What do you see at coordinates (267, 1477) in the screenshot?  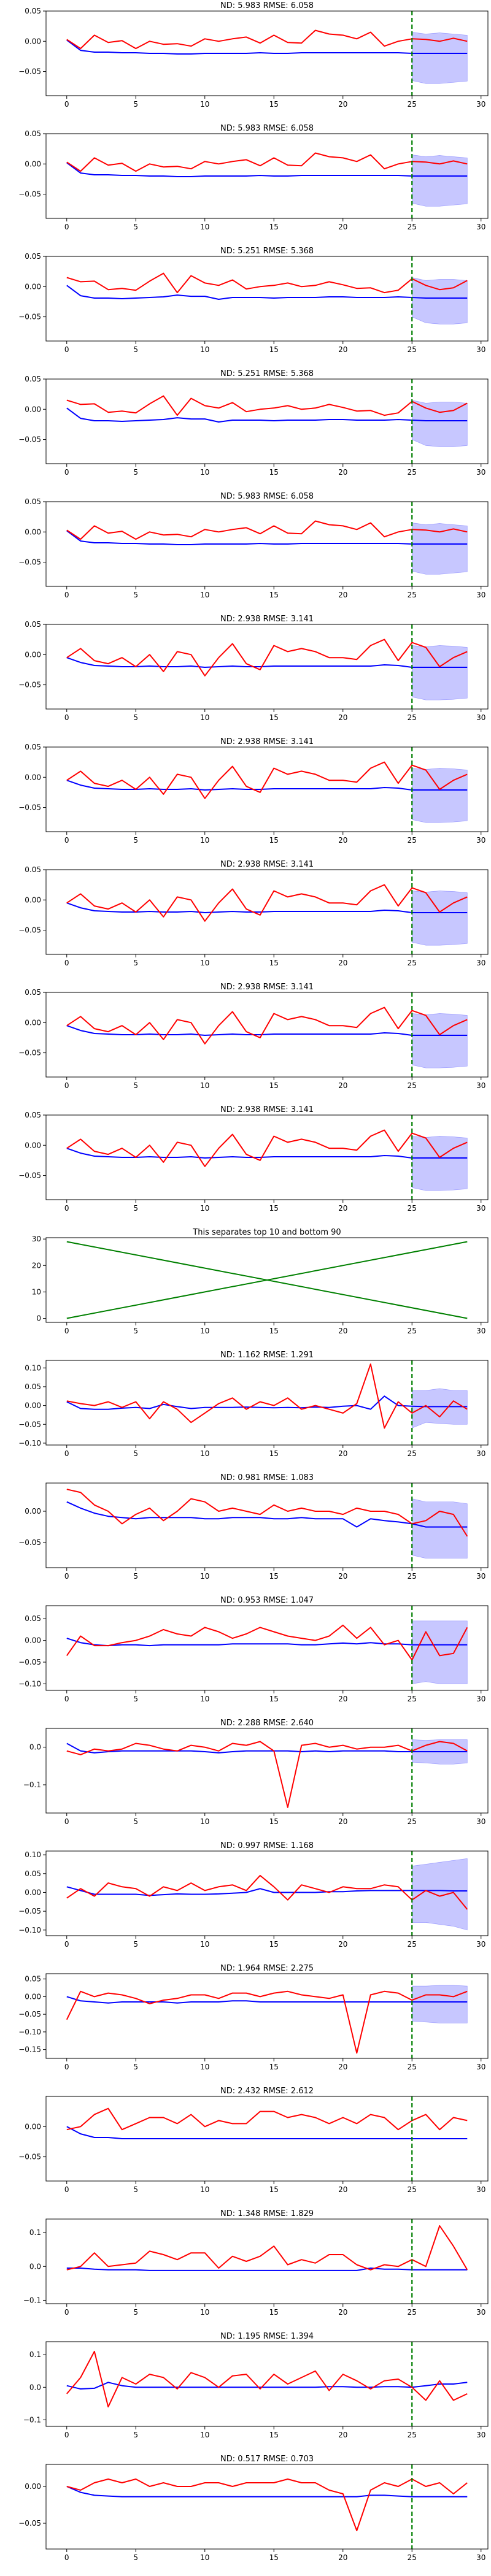 I see `chart-title: ND: 0.981 RMSE: 1.083` at bounding box center [267, 1477].